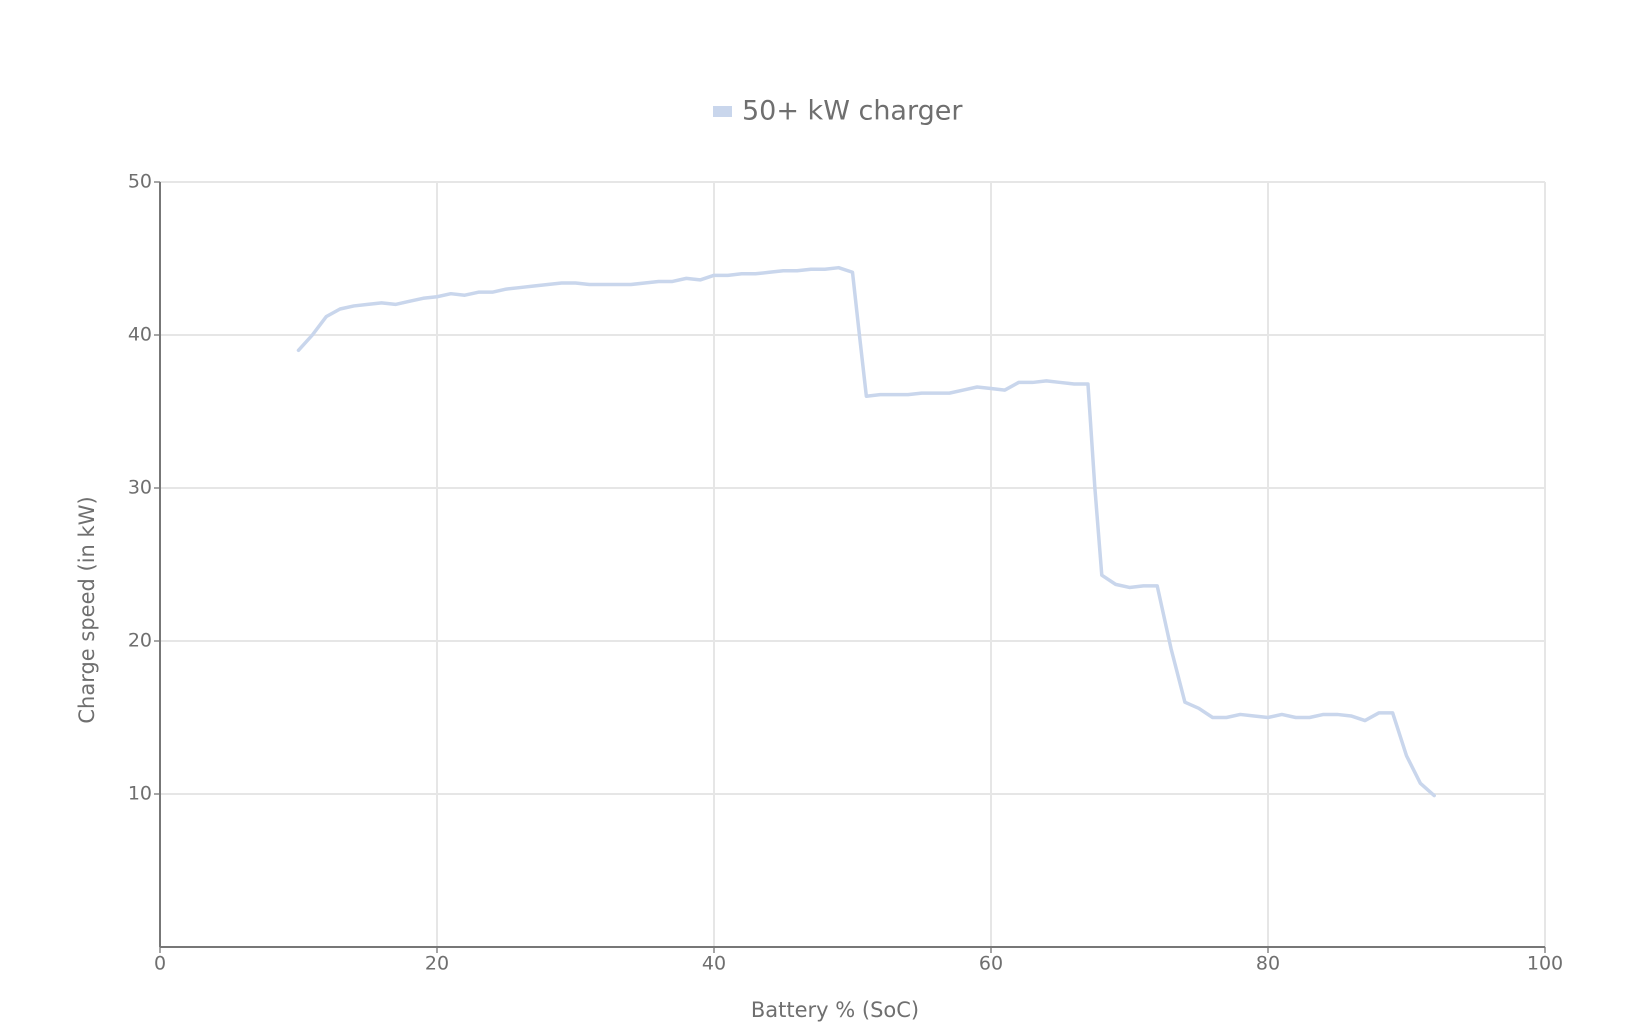  Describe the element at coordinates (160, 964) in the screenshot. I see `x-tick-label: 0` at that location.